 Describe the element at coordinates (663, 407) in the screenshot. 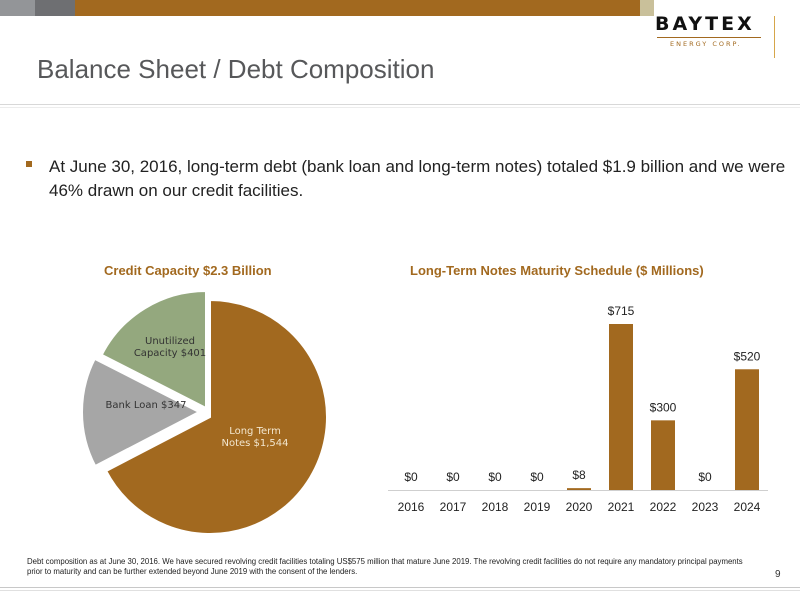

I see `bar-data-label-2022: $300` at that location.